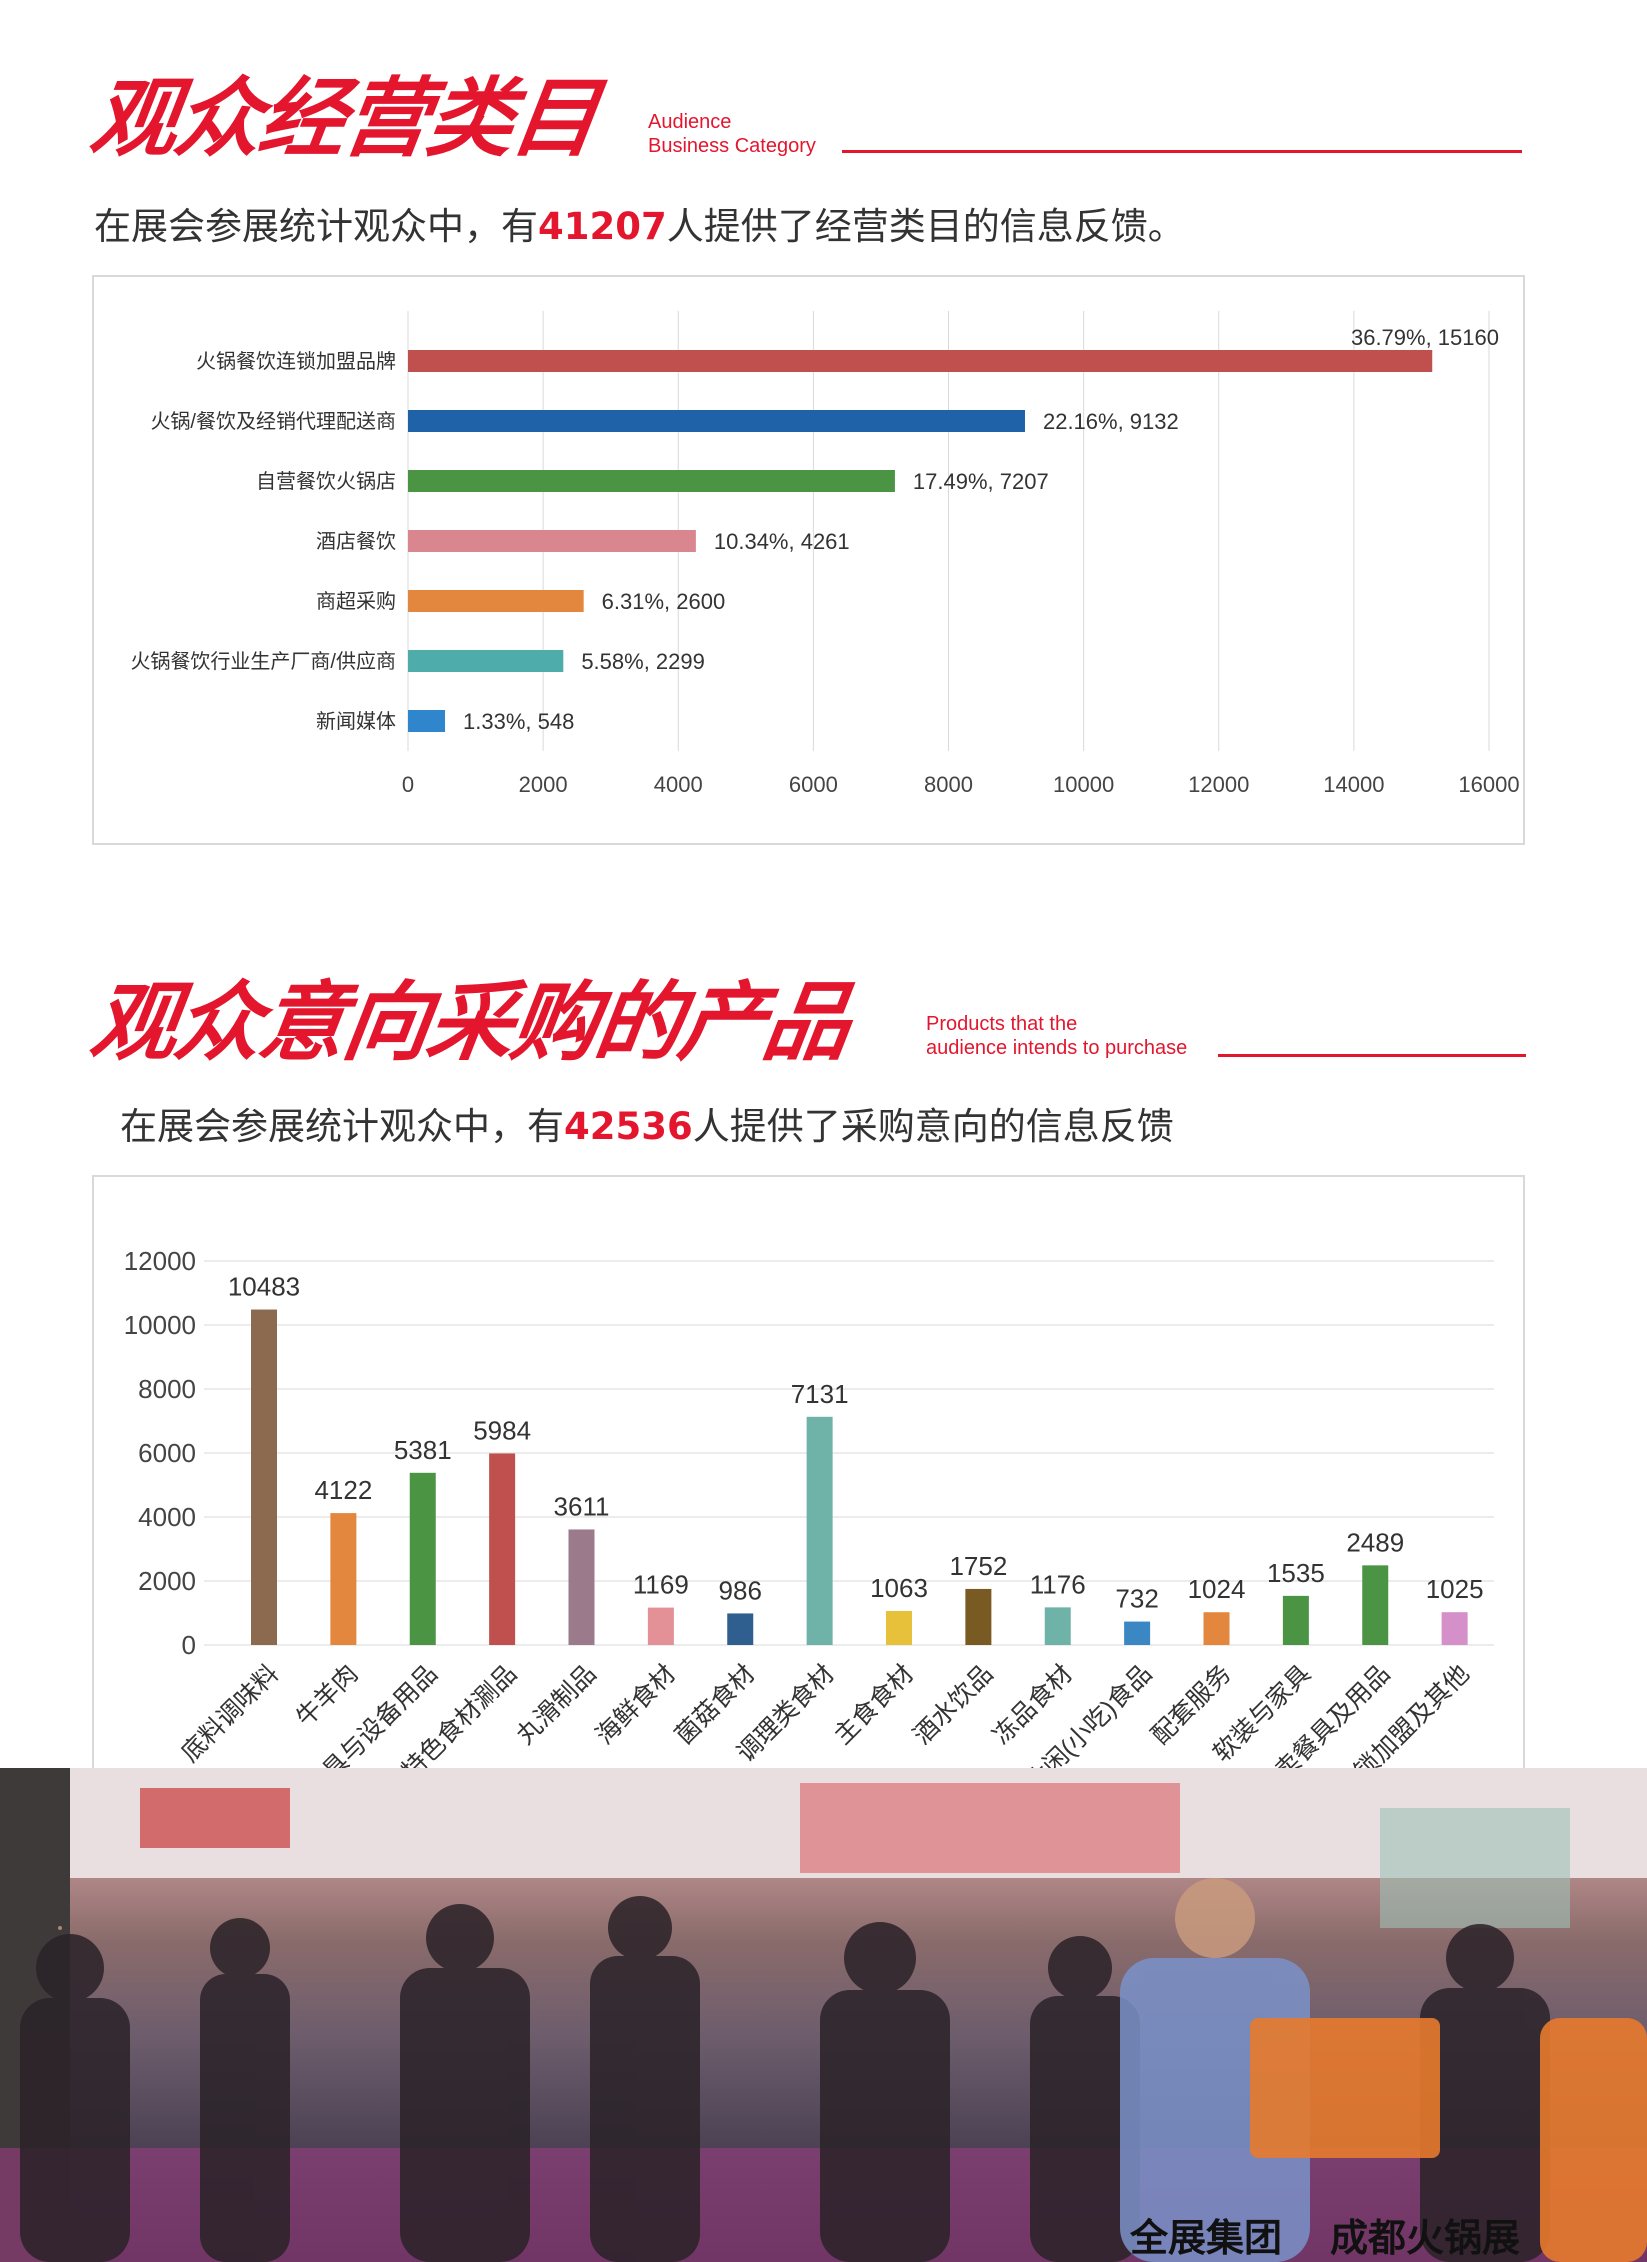 The width and height of the screenshot is (1647, 2262). I want to click on category-label-1: 火锅/餐饮及经销代理配送商, so click(273, 421).